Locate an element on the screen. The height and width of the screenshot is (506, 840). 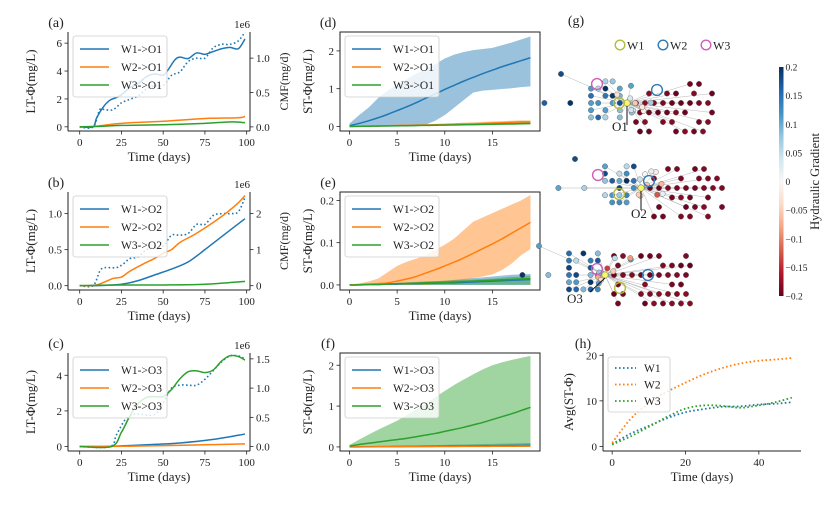
x-tick-label: 25 is located at coordinates (122, 143).